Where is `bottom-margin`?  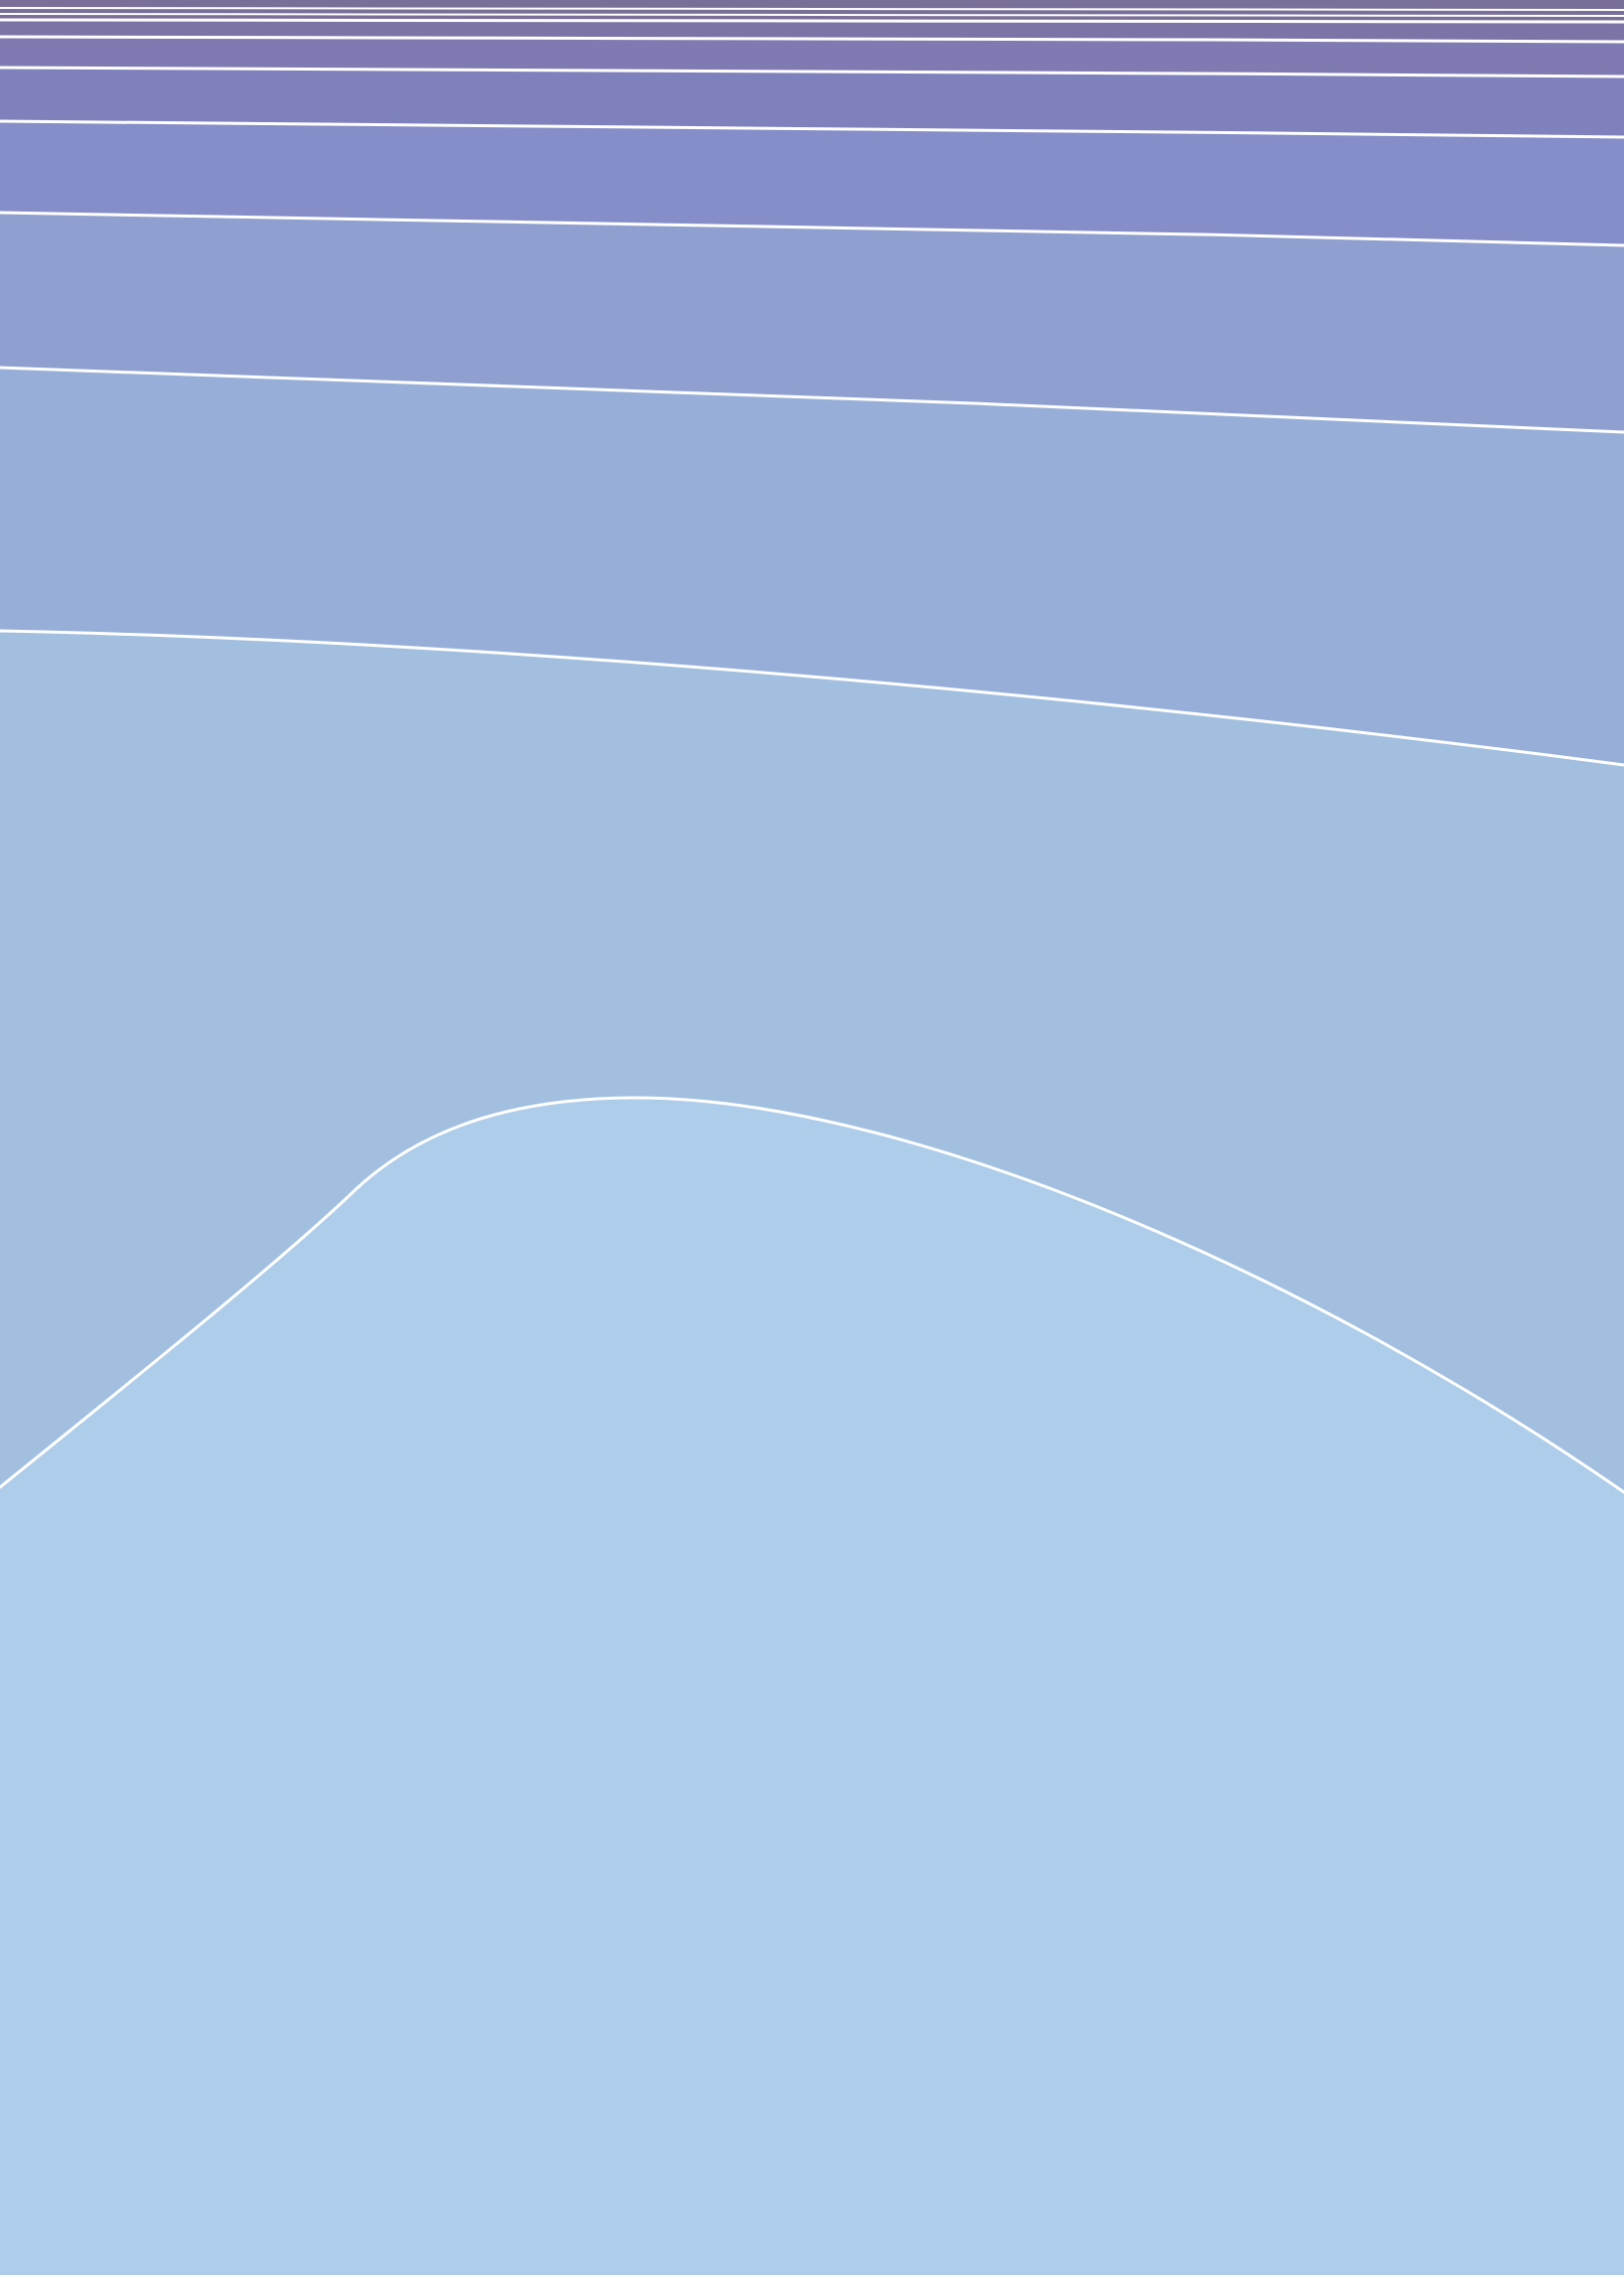
bottom-margin is located at coordinates (812, 2277).